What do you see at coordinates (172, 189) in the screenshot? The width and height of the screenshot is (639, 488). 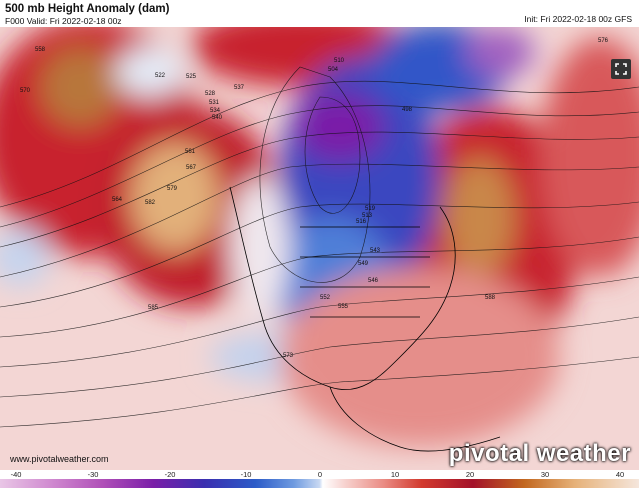 I see `contour-label: 579` at bounding box center [172, 189].